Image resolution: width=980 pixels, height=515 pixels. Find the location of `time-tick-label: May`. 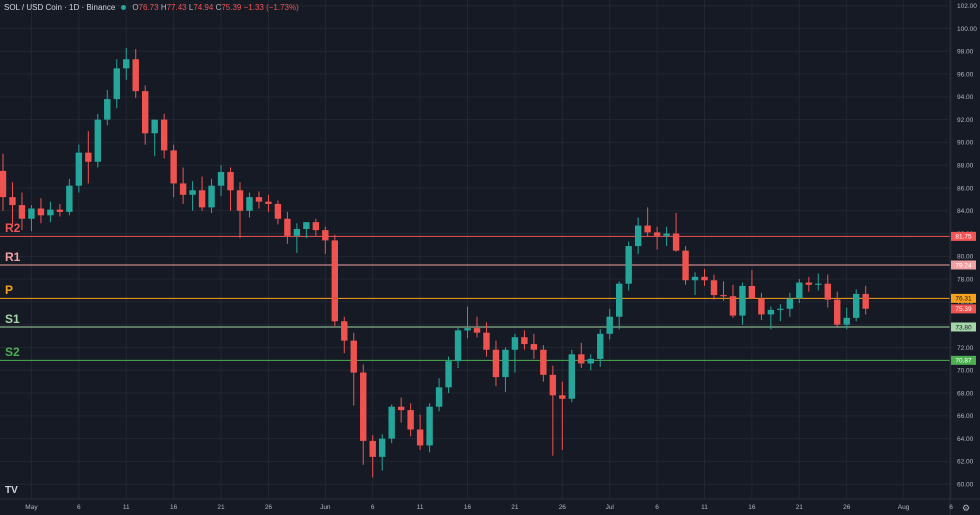

time-tick-label: May is located at coordinates (31, 507).